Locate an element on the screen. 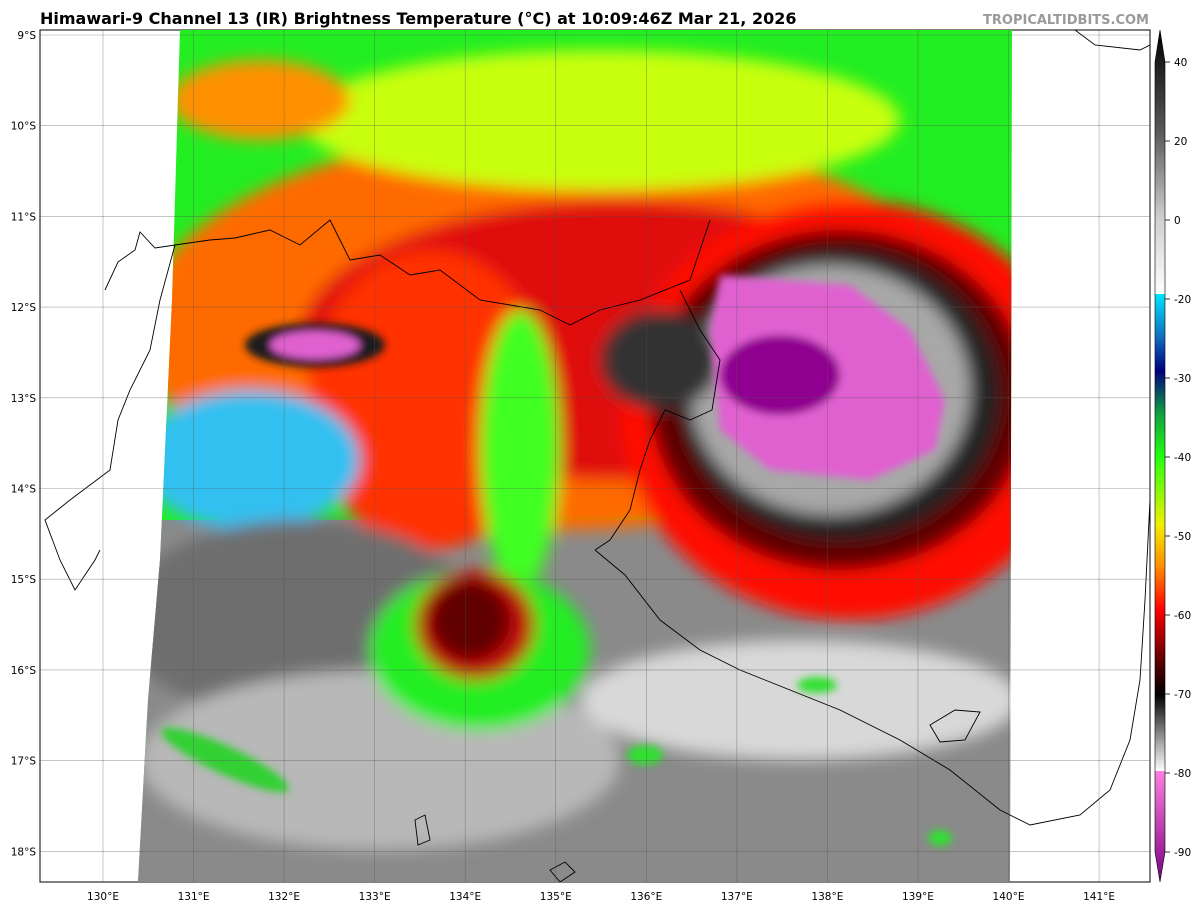 The width and height of the screenshot is (1200, 906). colorbar-tick-label: -30 is located at coordinates (1182, 379).